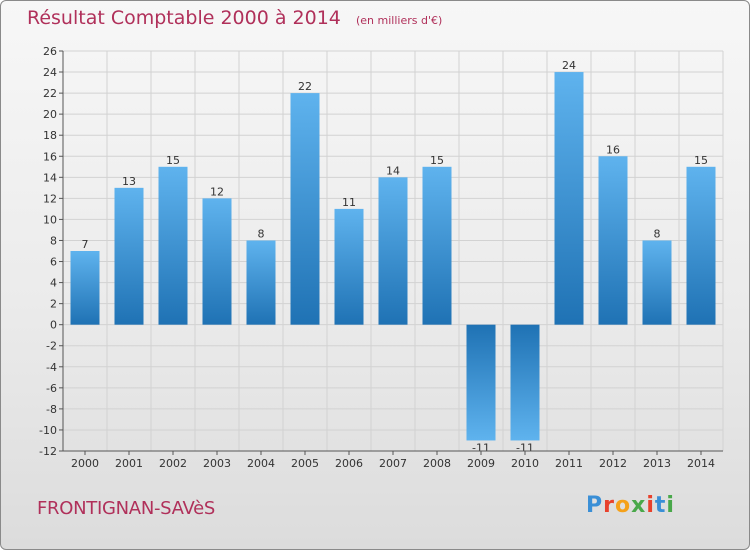 This screenshot has height=550, width=750. Describe the element at coordinates (50, 72) in the screenshot. I see `y-tick-label: 24` at that location.